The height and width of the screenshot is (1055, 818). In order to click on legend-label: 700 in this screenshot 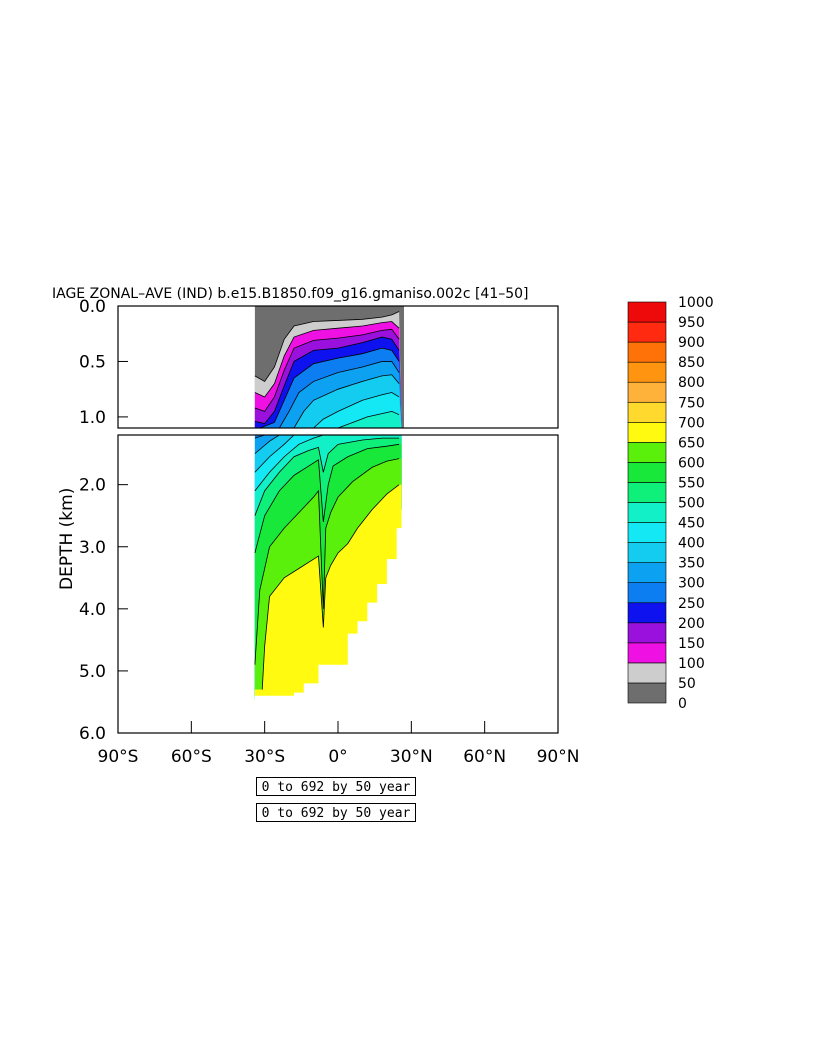, I will do `click(691, 423)`.